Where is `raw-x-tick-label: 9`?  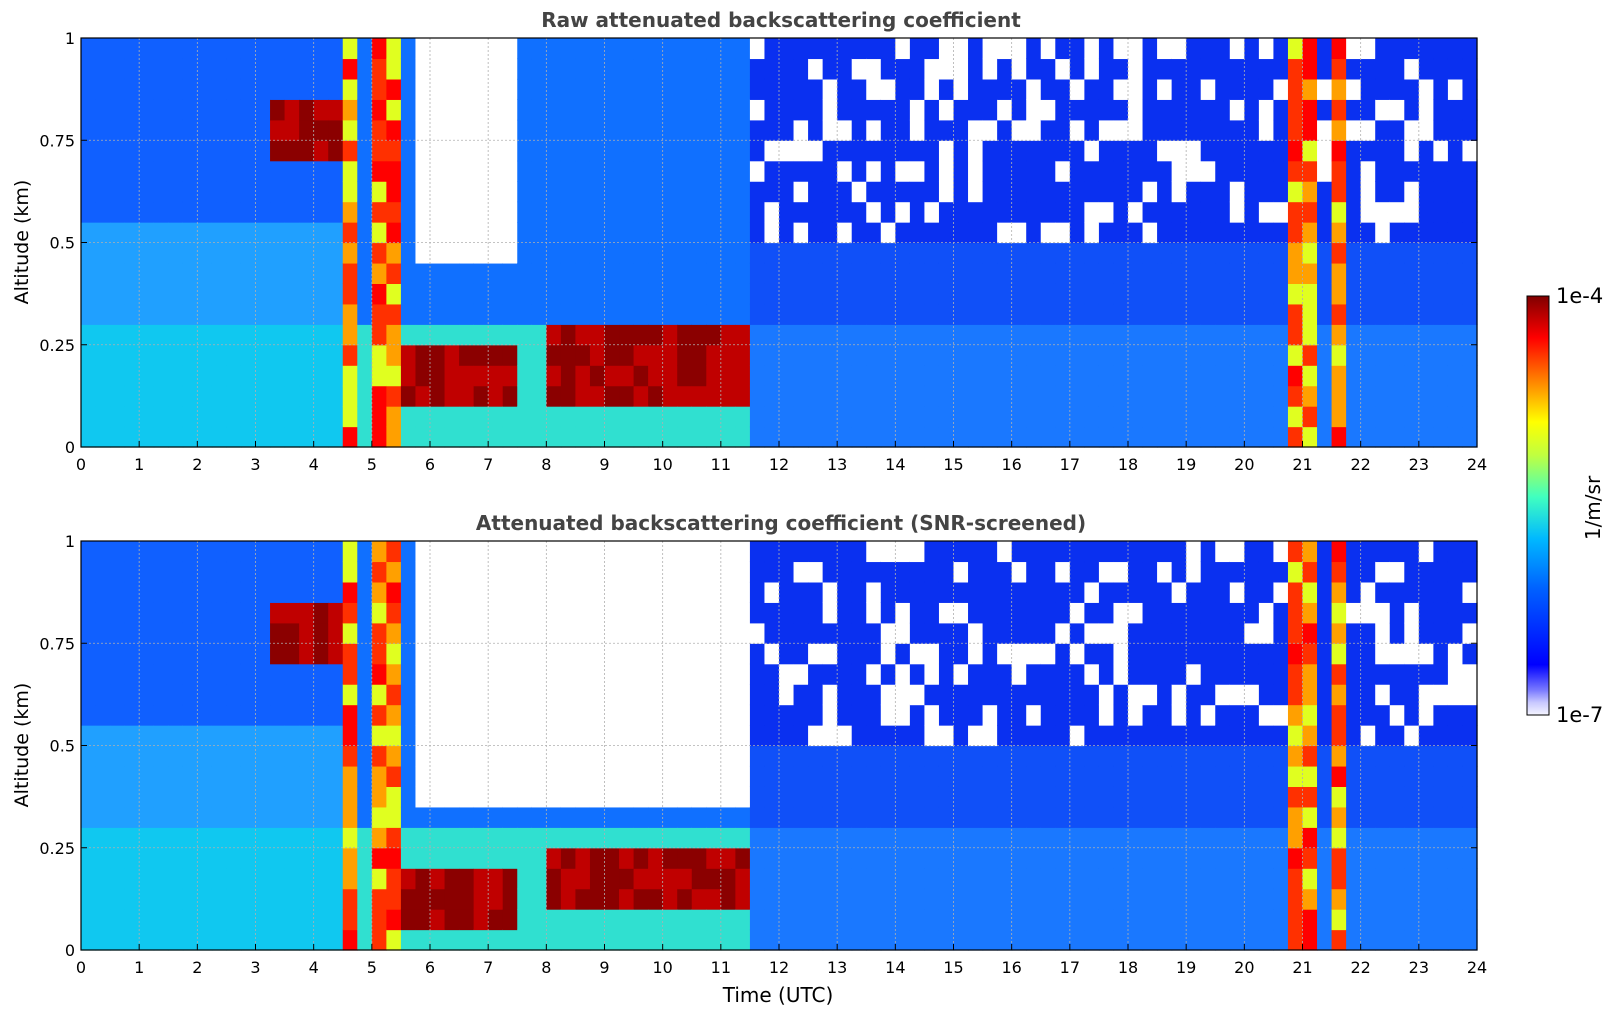
raw-x-tick-label: 9 is located at coordinates (604, 464).